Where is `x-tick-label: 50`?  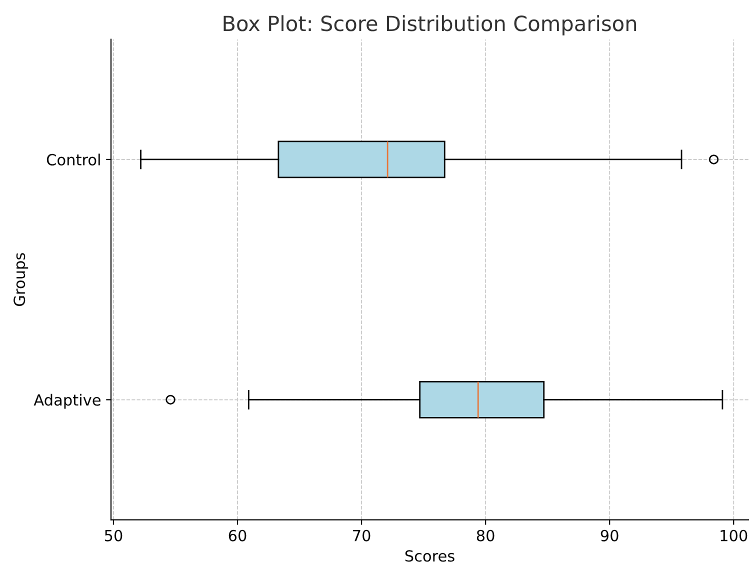 x-tick-label: 50 is located at coordinates (113, 536).